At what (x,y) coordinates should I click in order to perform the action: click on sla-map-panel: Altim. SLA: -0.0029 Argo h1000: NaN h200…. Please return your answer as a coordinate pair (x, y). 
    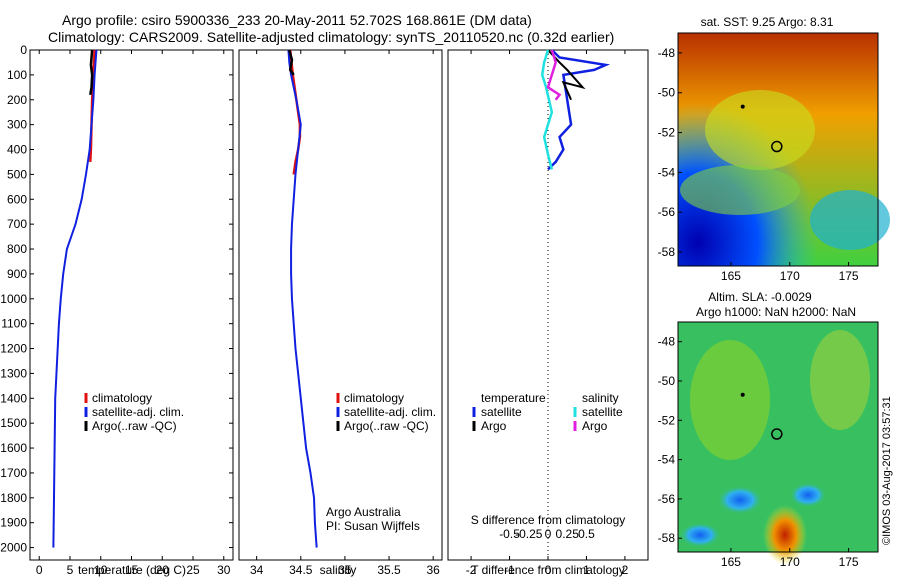
    Looking at the image, I should click on (768, 429).